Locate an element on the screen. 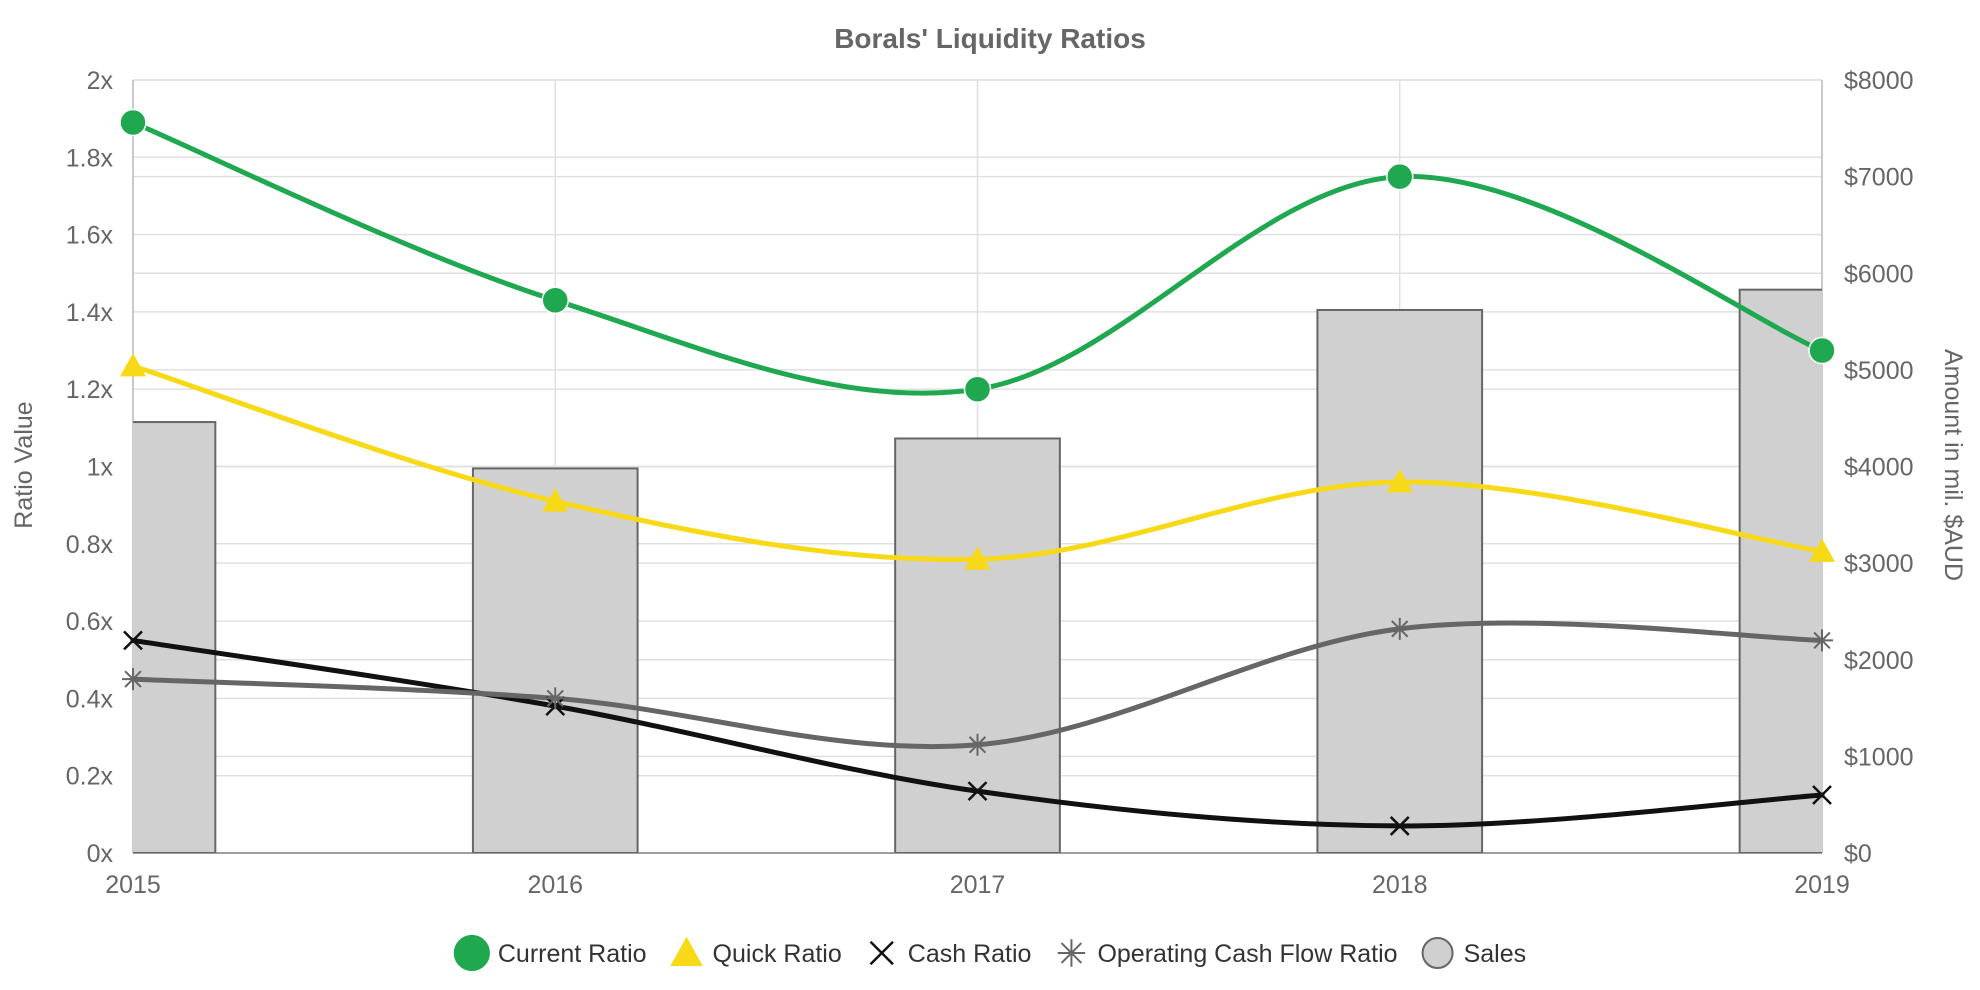  legend-item-operating-cash-flow-ratio: Operating Cash Flow Ratio is located at coordinates (1227, 953).